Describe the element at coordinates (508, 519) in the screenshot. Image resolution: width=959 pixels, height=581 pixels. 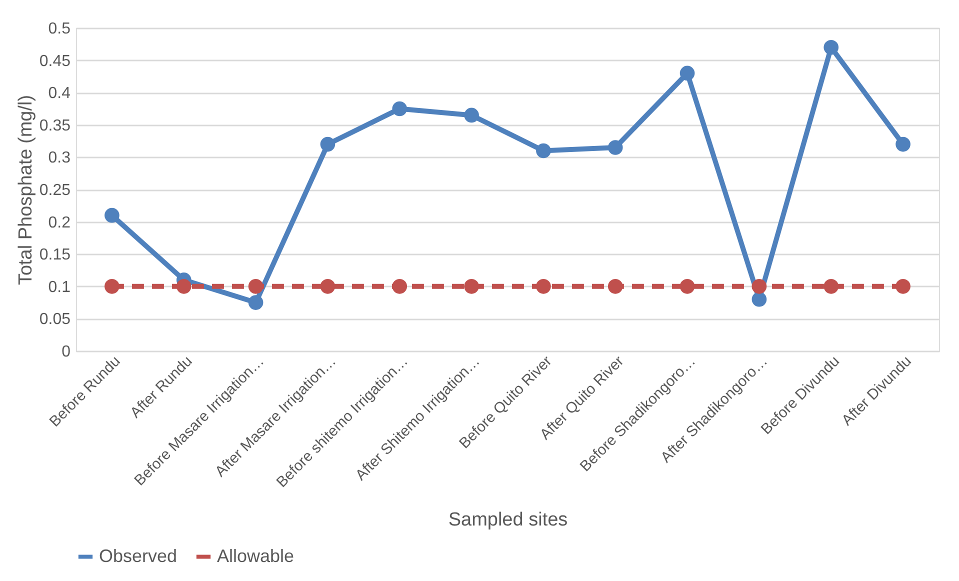
I see `x-axis-title: Sampled sites` at that location.